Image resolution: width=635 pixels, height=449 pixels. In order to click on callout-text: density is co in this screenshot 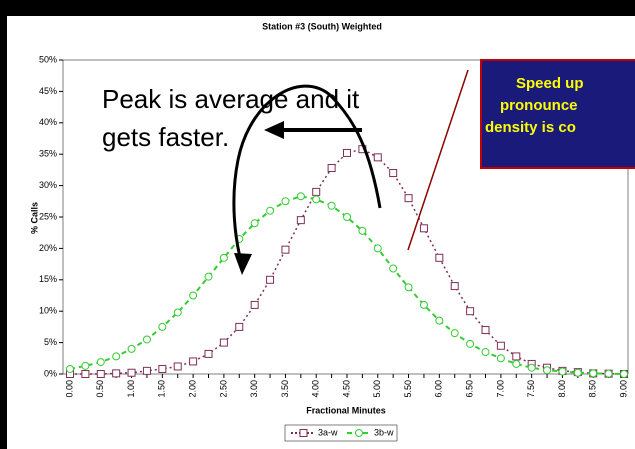, I will do `click(530, 127)`.